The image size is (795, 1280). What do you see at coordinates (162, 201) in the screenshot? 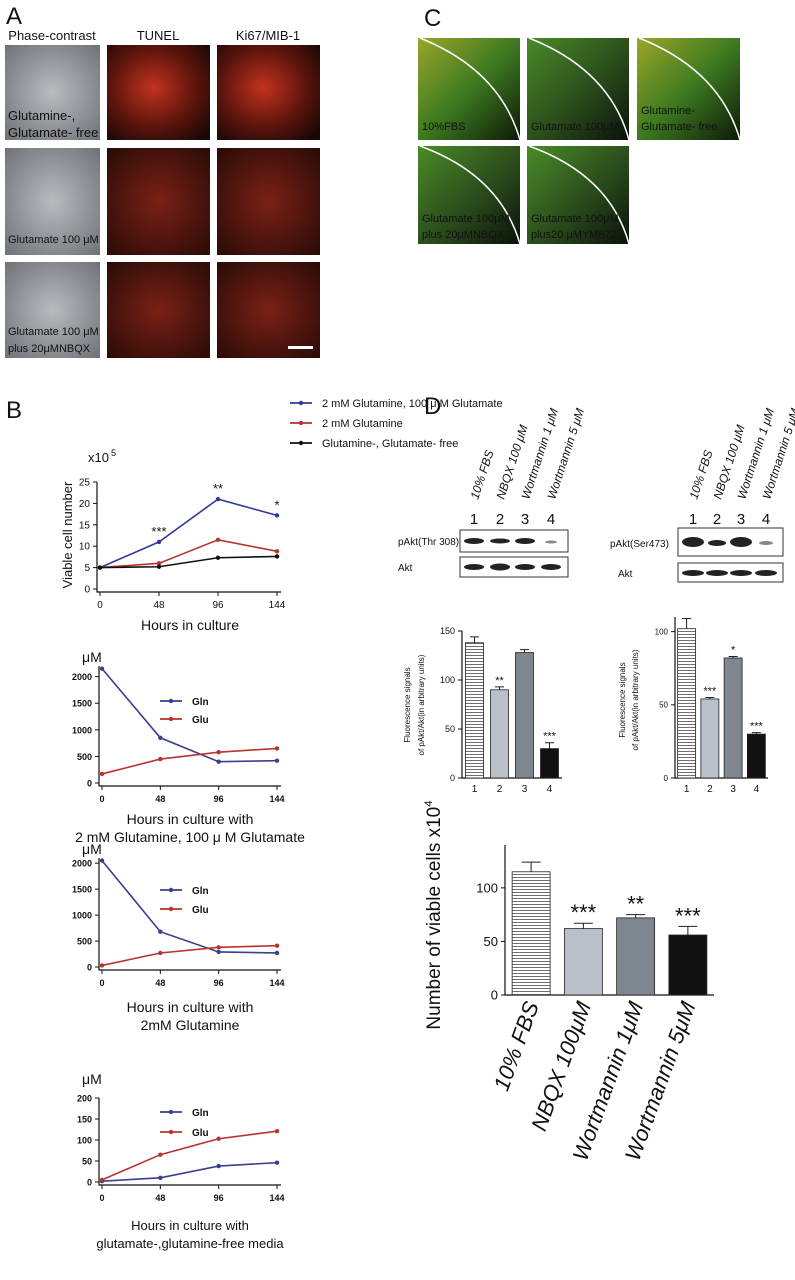
I see `micrographs-a` at bounding box center [162, 201].